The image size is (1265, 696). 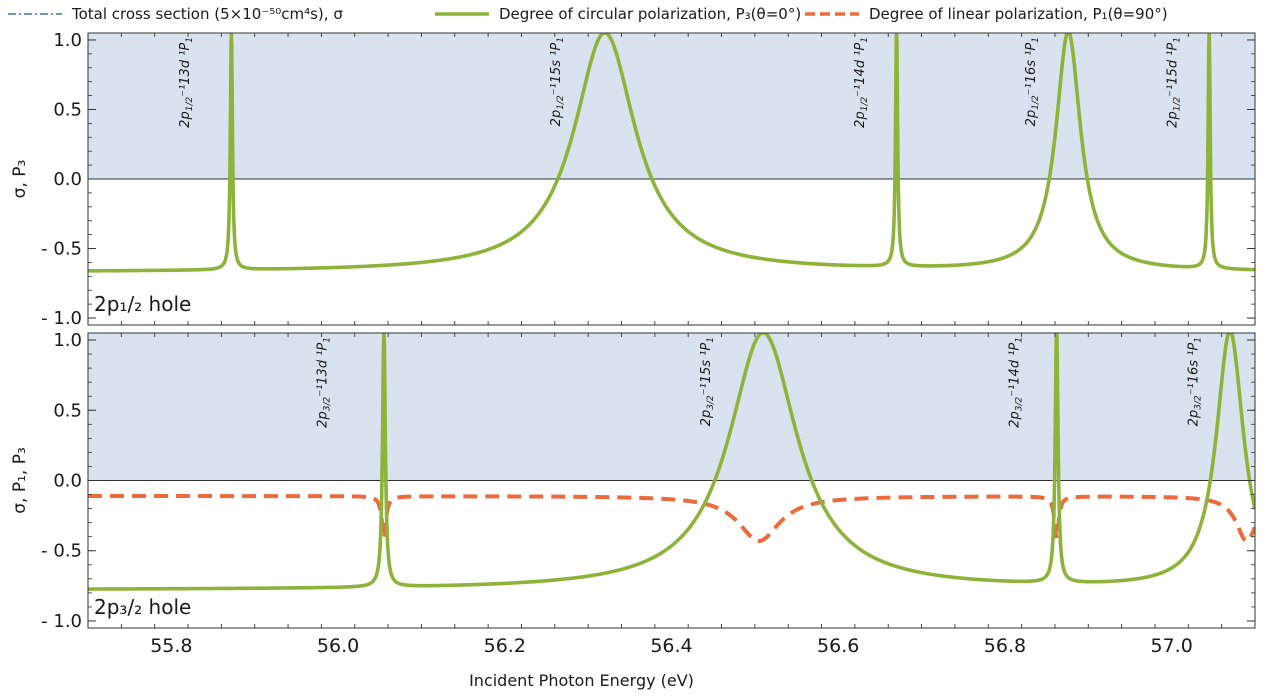 I want to click on panel-hole-label: 2p₃/₂ hole, so click(x=142, y=607).